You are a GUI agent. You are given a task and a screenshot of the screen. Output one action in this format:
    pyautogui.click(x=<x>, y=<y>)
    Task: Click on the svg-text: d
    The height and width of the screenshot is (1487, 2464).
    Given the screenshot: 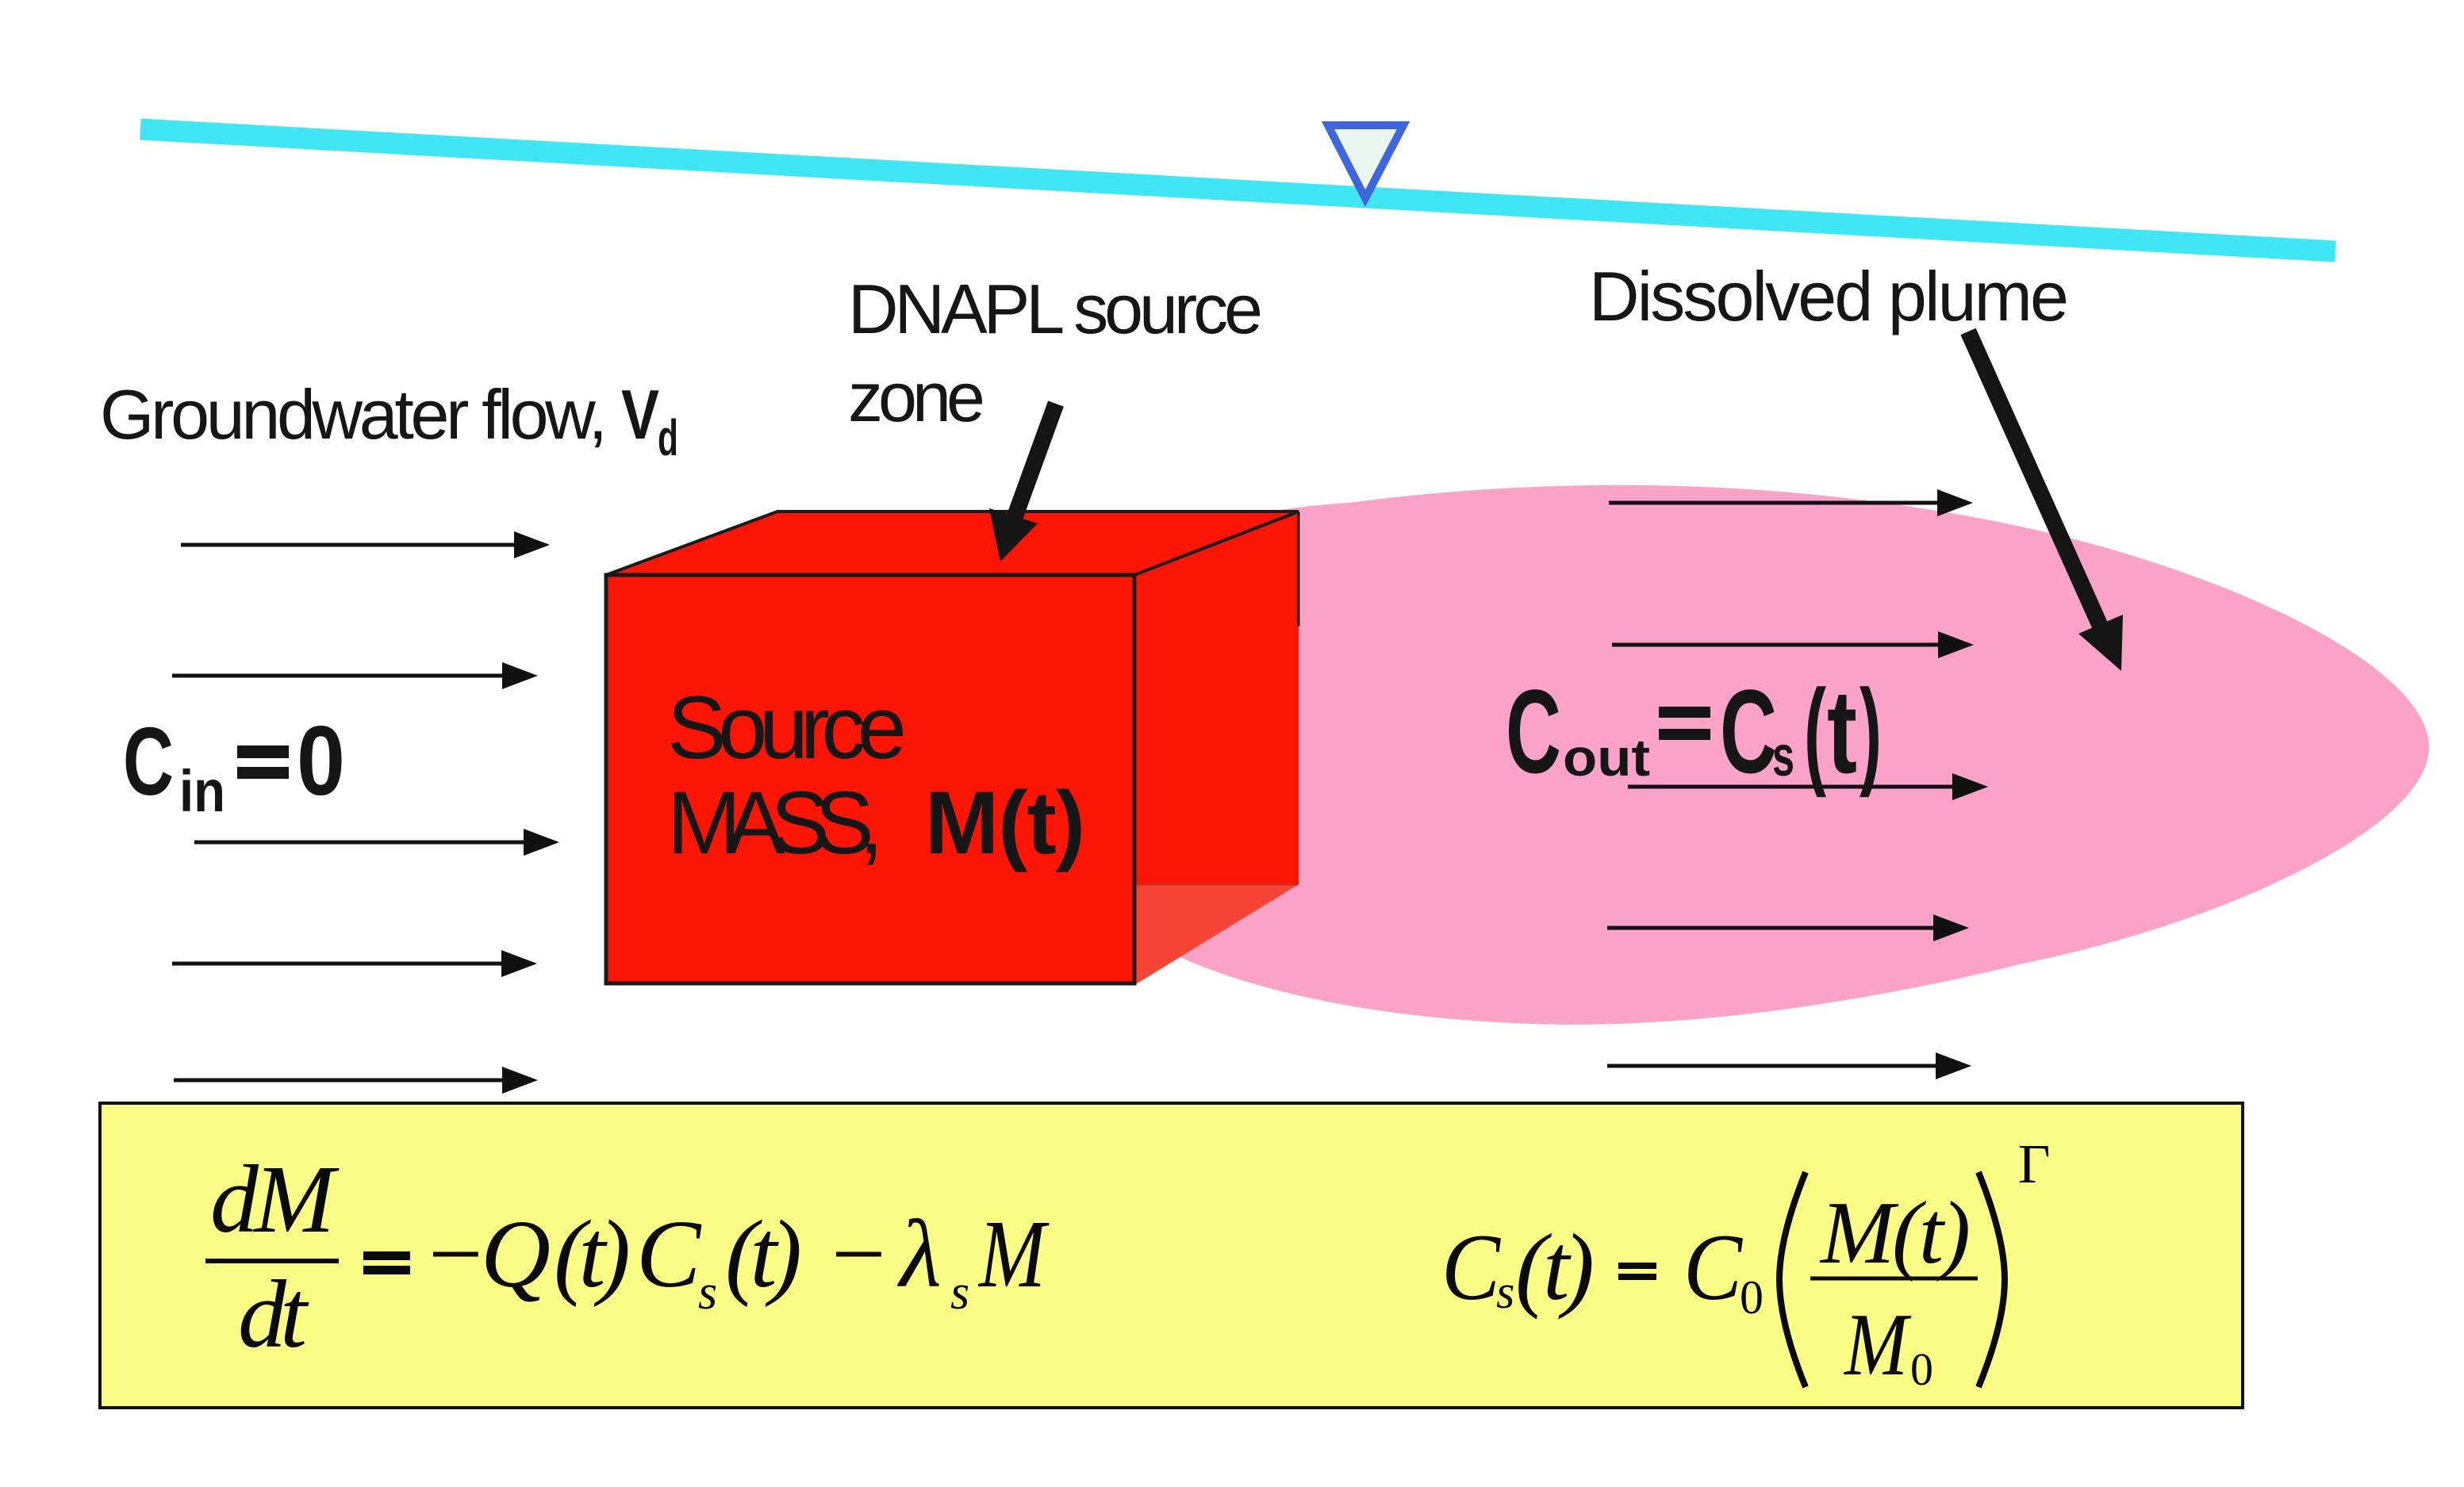 What is the action you would take?
    pyautogui.click(x=668, y=438)
    